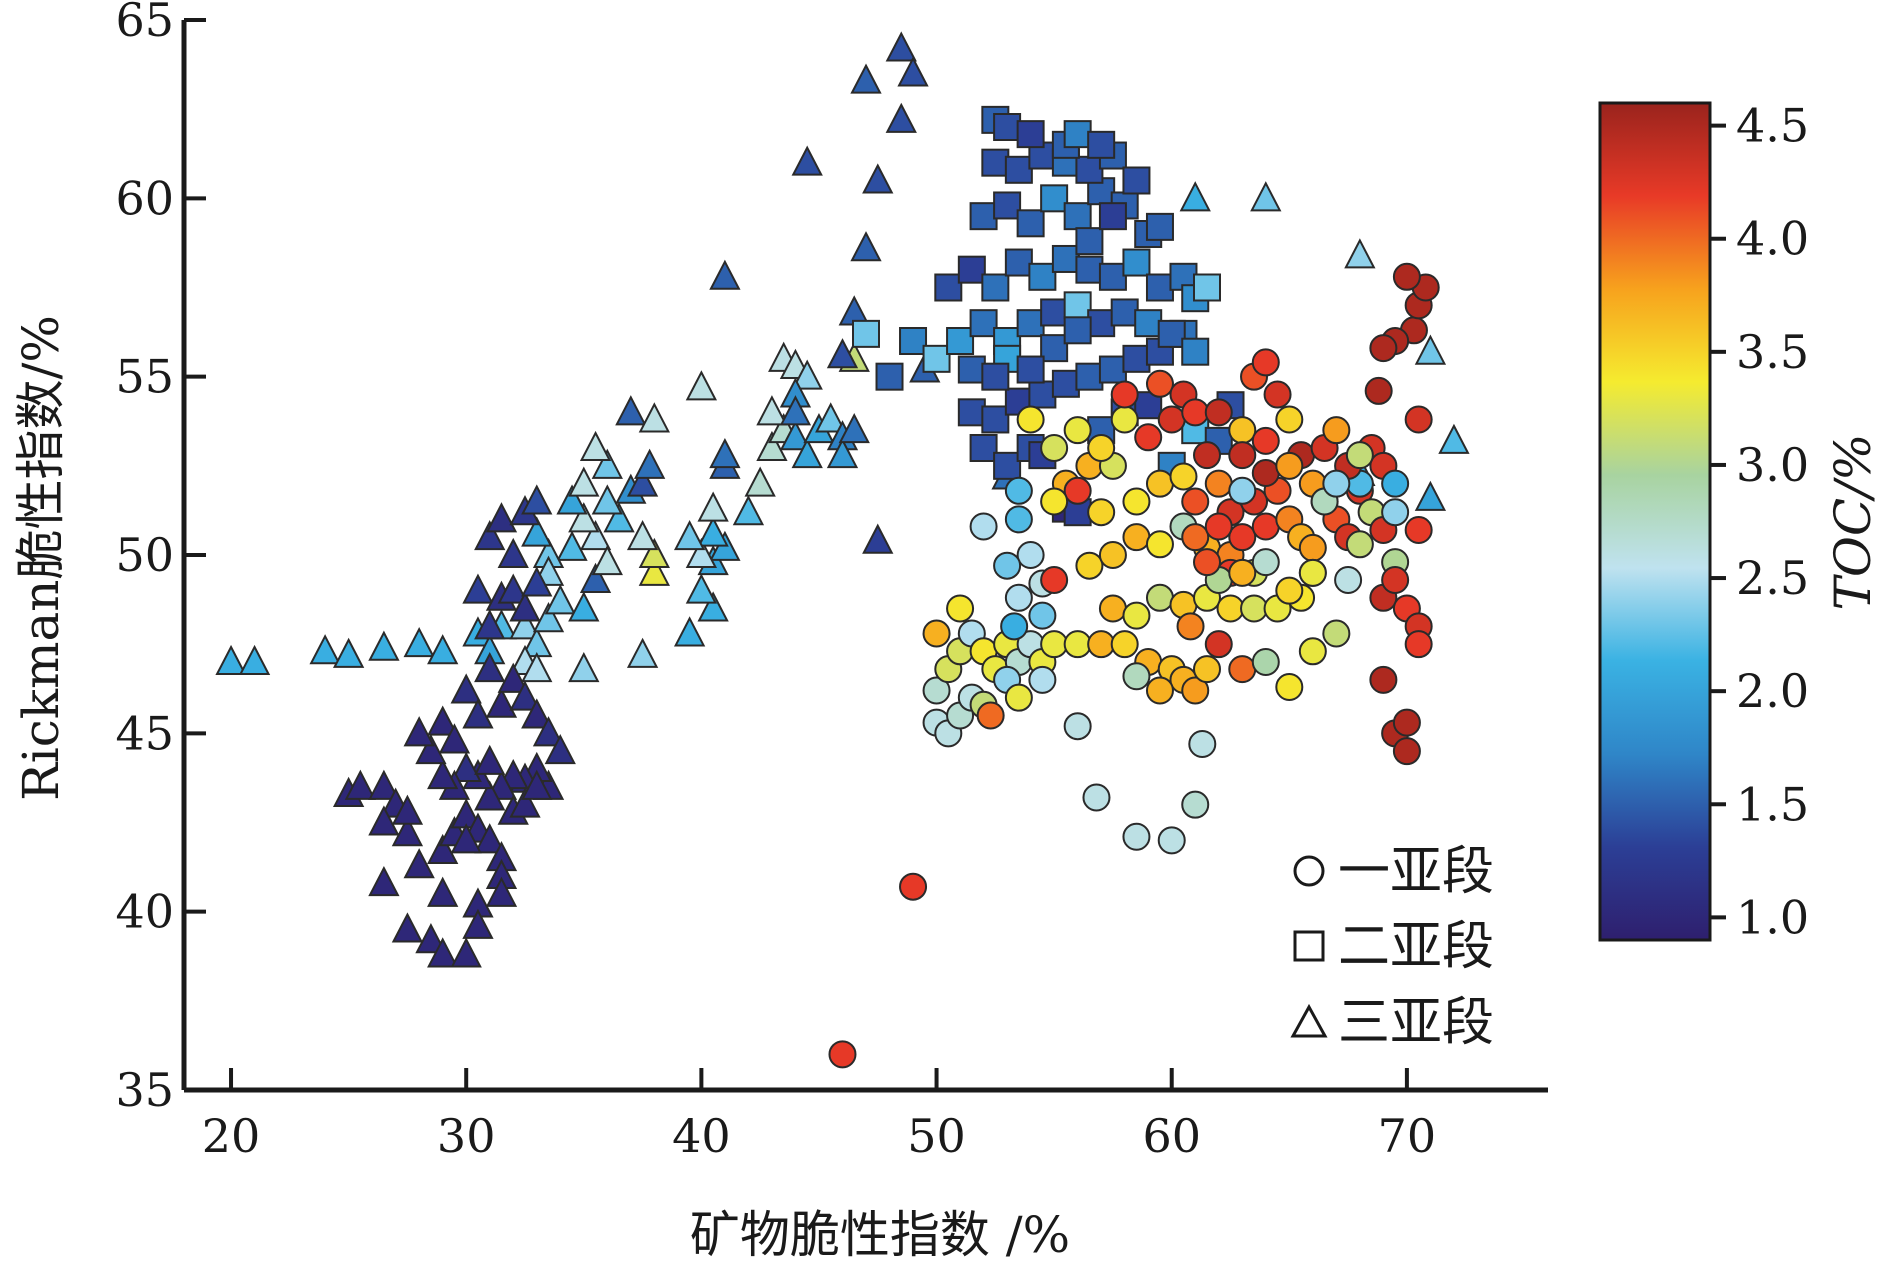 This screenshot has width=1890, height=1264. Describe the element at coordinates (144, 377) in the screenshot. I see `y-tick-label: 55` at that location.